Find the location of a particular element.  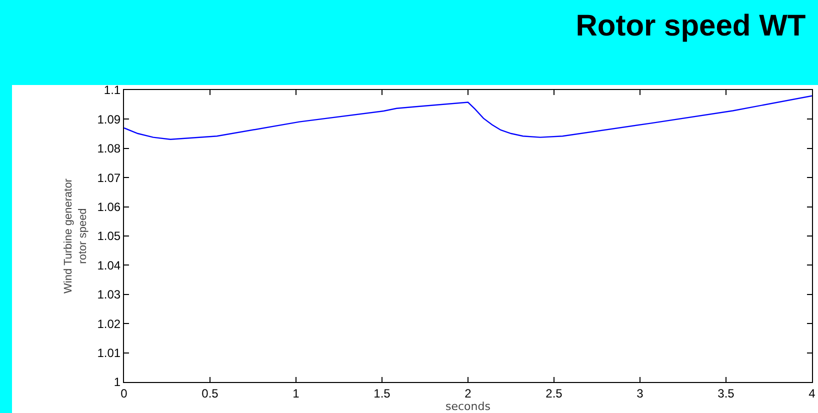

y-tick-label: 1 is located at coordinates (117, 382).